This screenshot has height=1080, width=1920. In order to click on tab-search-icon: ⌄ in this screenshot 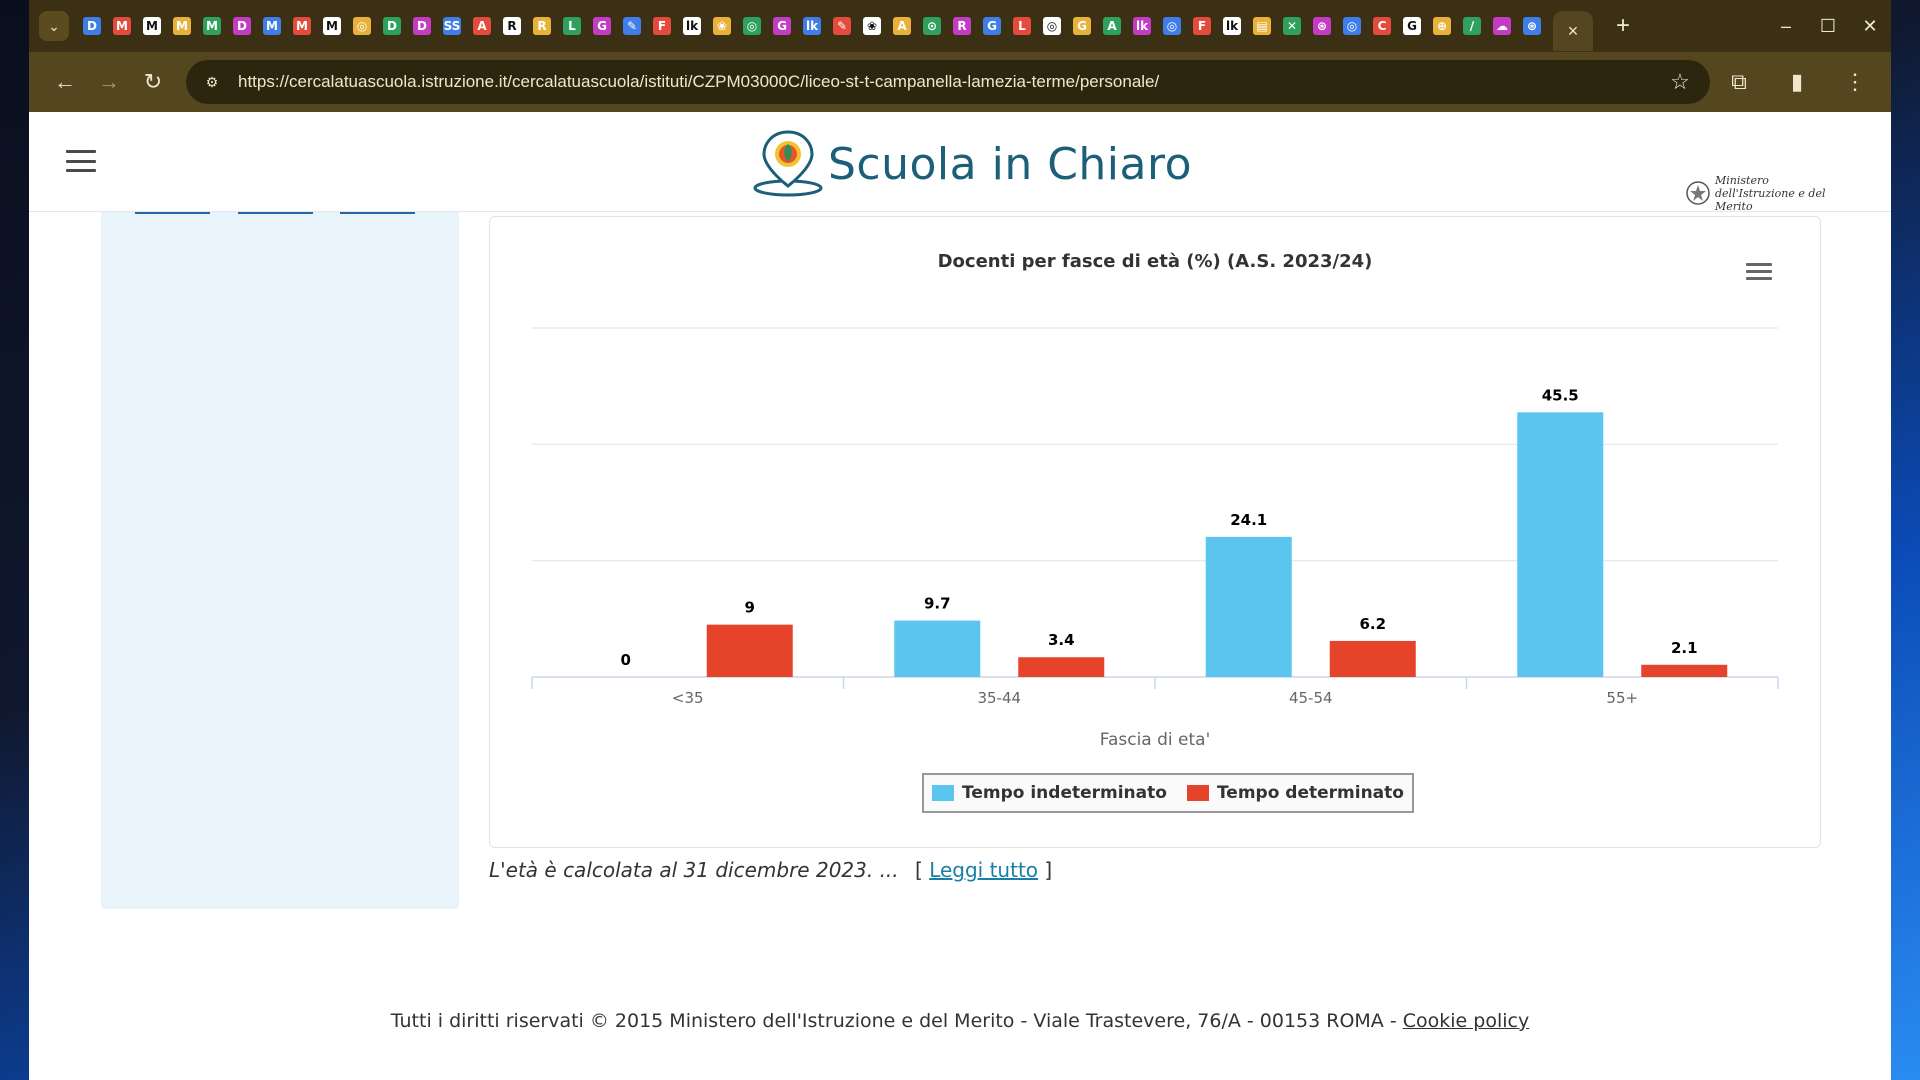, I will do `click(54, 26)`.